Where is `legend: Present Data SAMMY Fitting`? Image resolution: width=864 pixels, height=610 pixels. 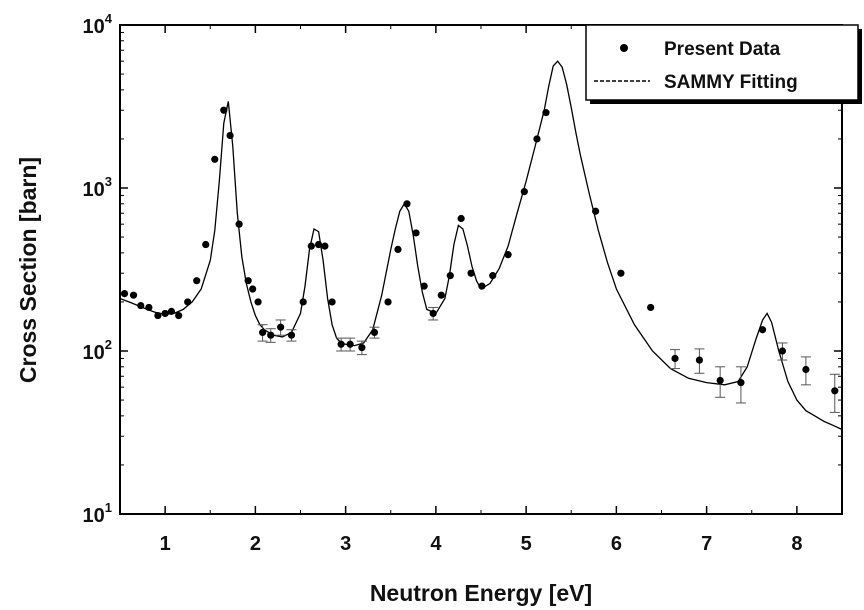
legend: Present Data SAMMY Fitting is located at coordinates (723, 64).